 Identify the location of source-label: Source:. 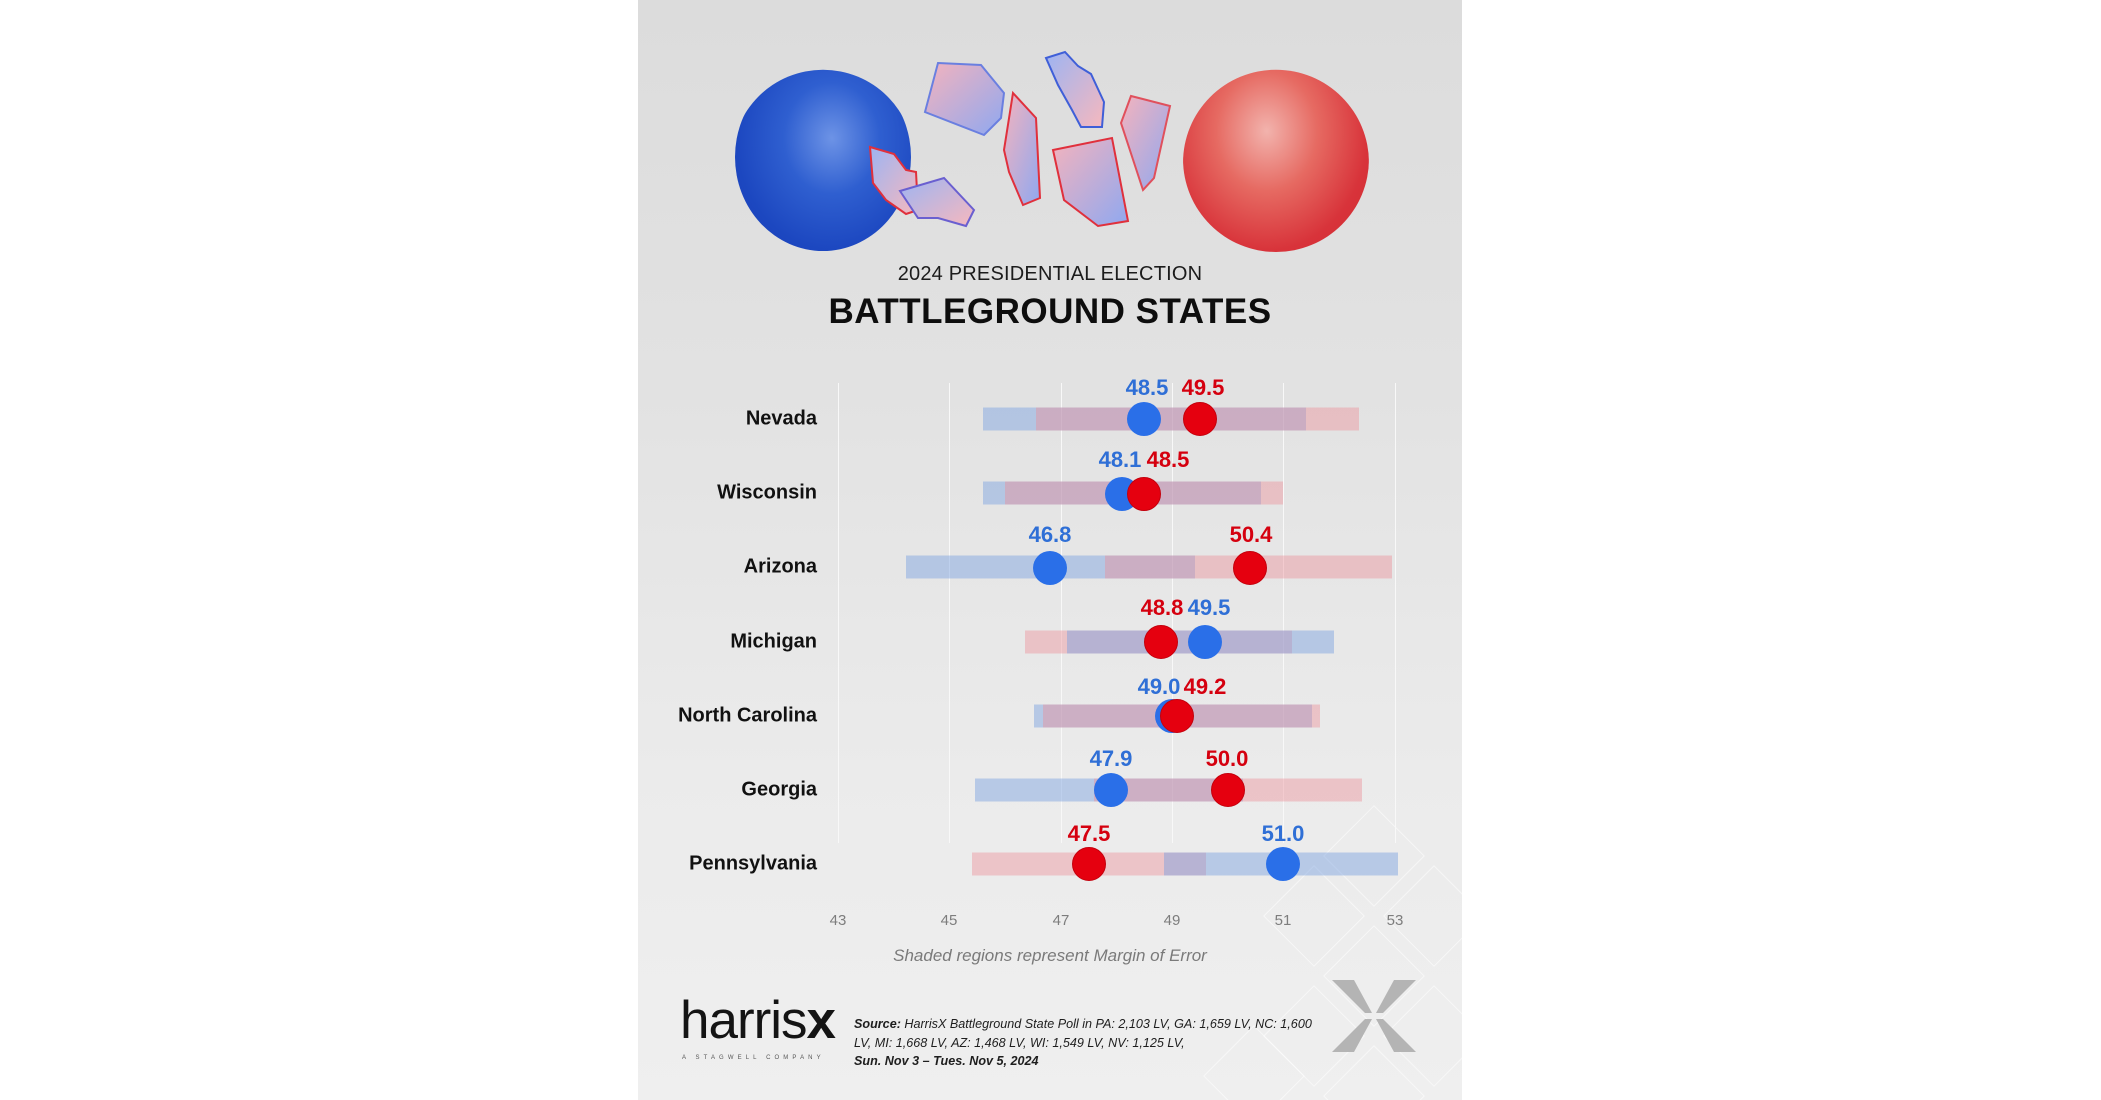
(877, 1024).